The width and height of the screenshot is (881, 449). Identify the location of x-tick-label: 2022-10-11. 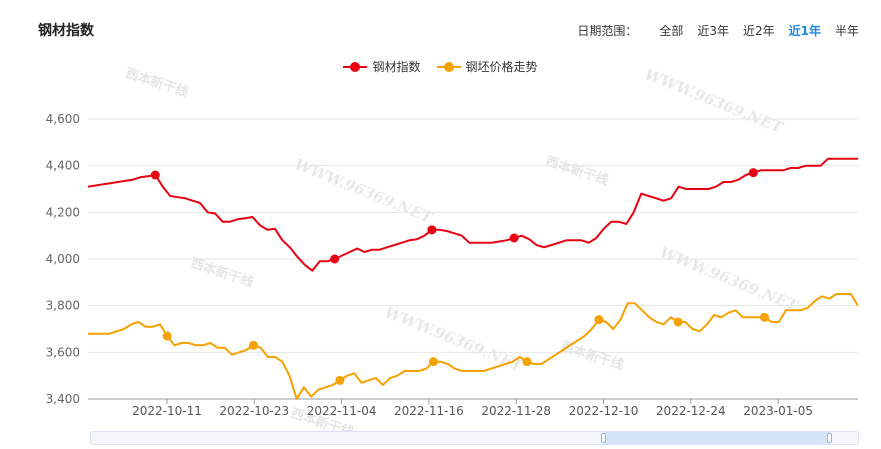
(167, 411).